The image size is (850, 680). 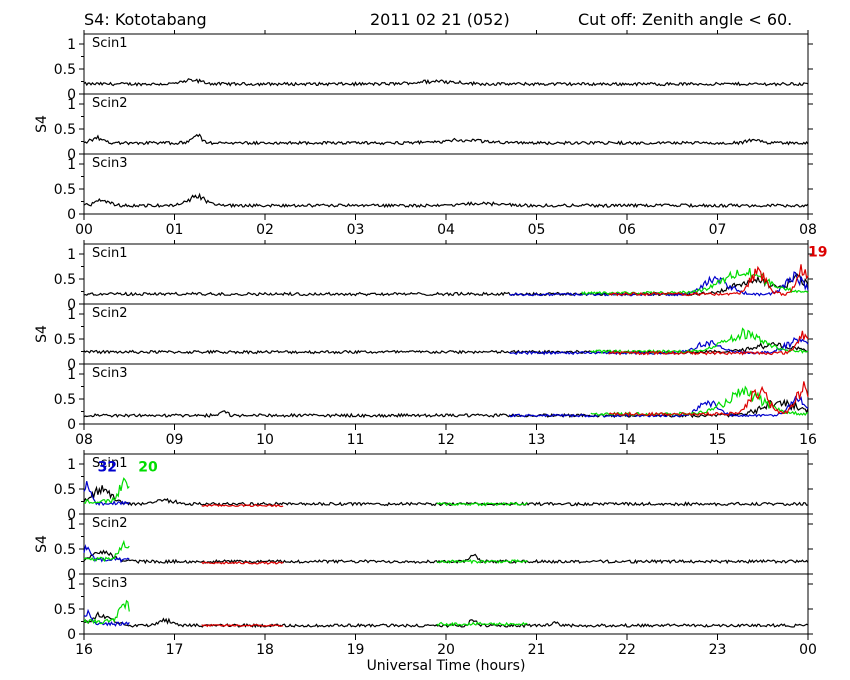 I want to click on xtick-label-g1-7: 15, so click(x=718, y=440).